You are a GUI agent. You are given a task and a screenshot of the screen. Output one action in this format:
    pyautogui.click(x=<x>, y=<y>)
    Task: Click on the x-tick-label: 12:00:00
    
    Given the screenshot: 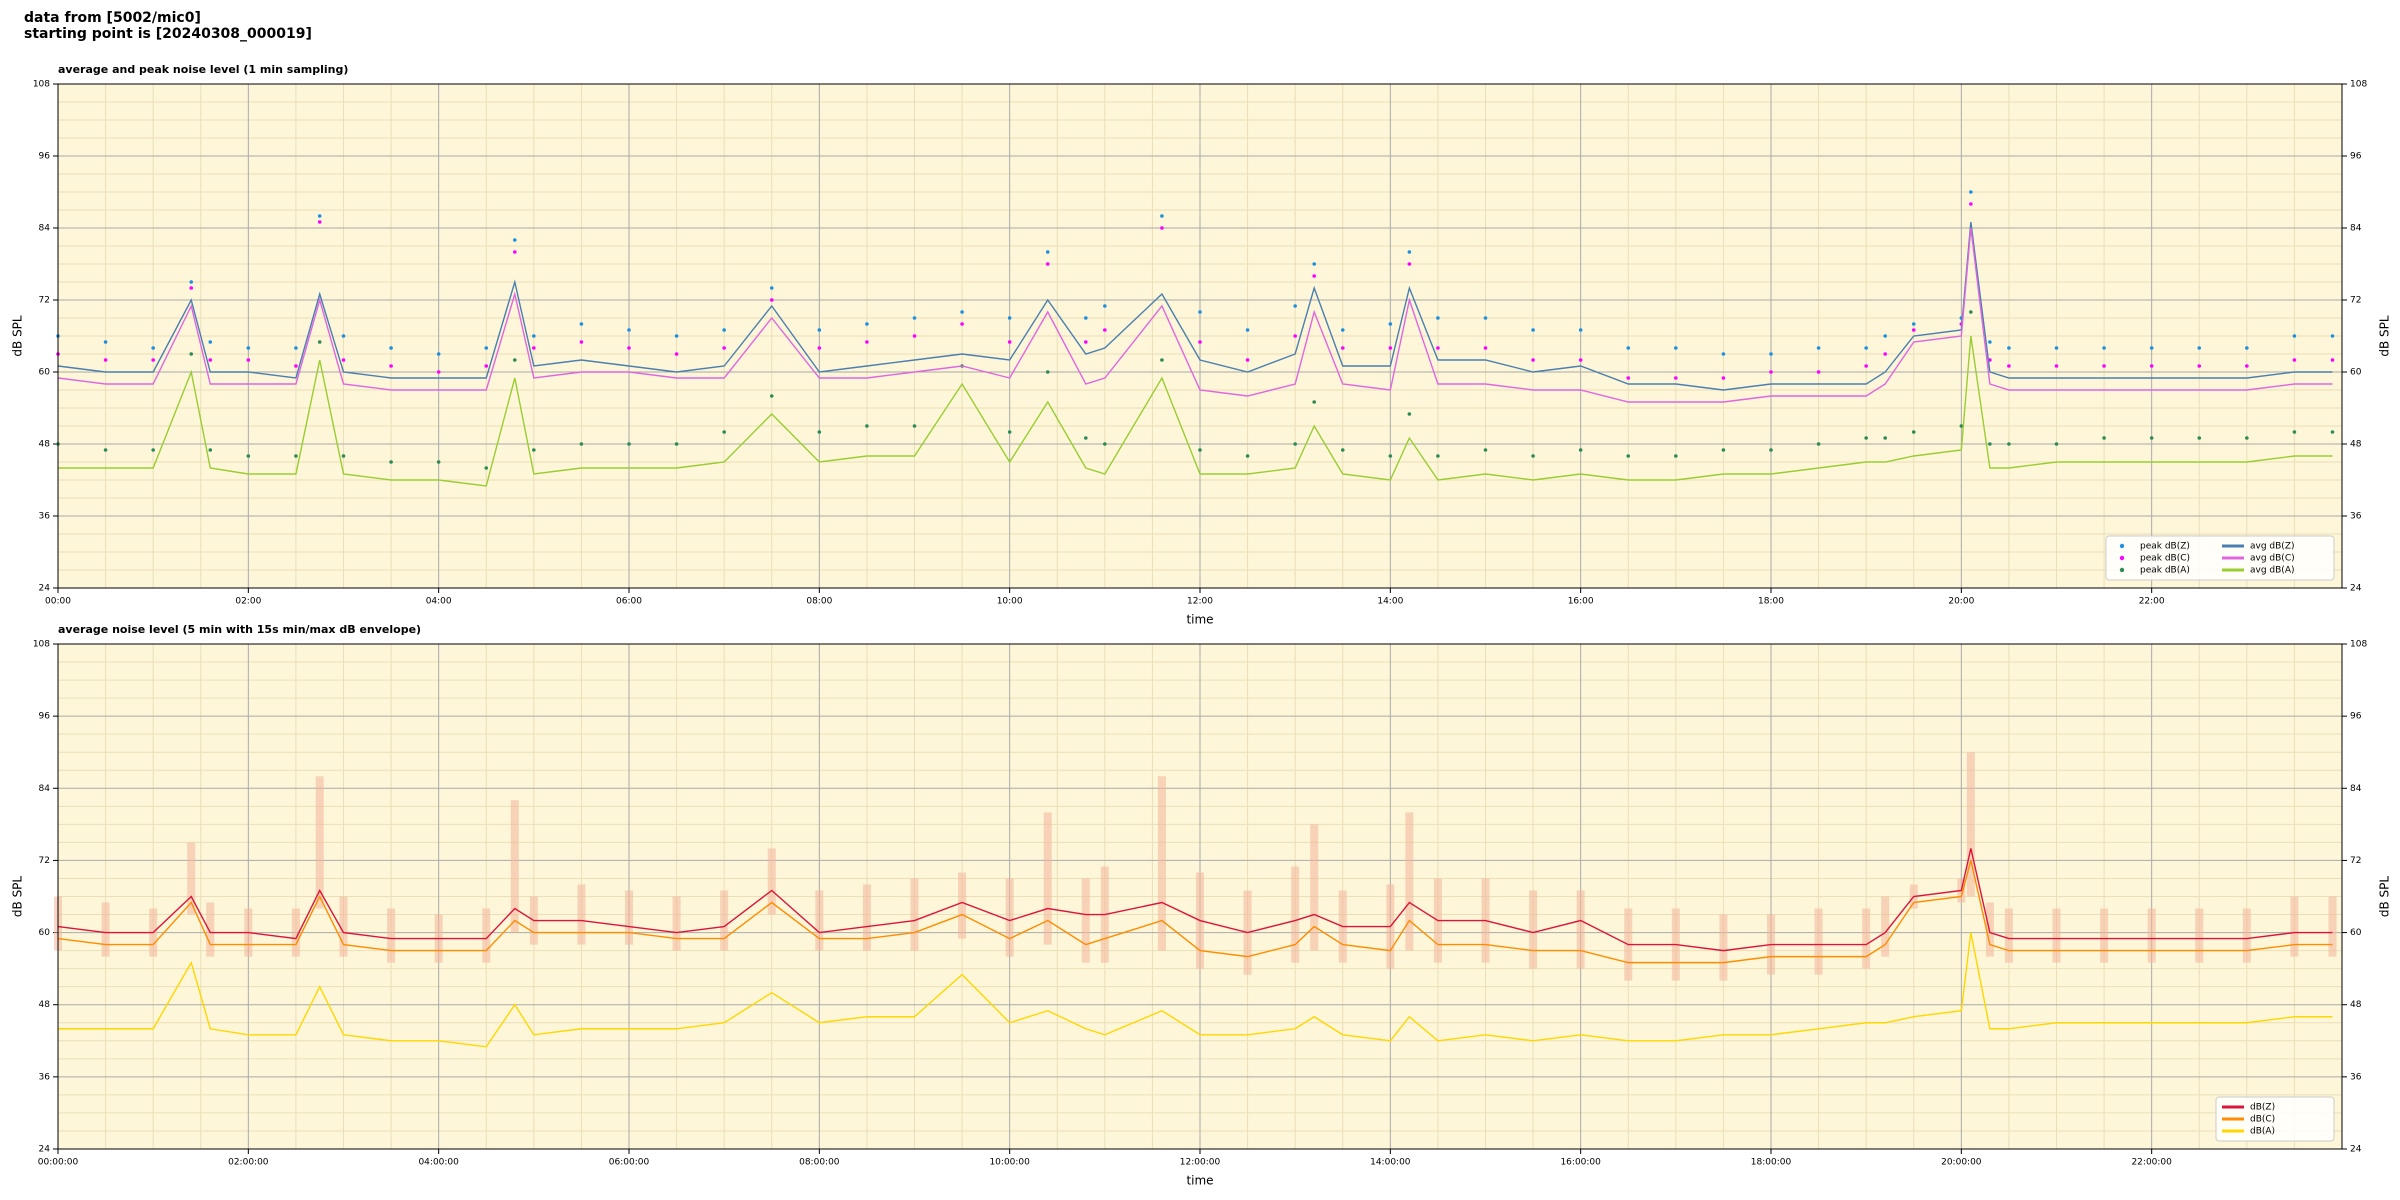 What is the action you would take?
    pyautogui.click(x=1200, y=1163)
    